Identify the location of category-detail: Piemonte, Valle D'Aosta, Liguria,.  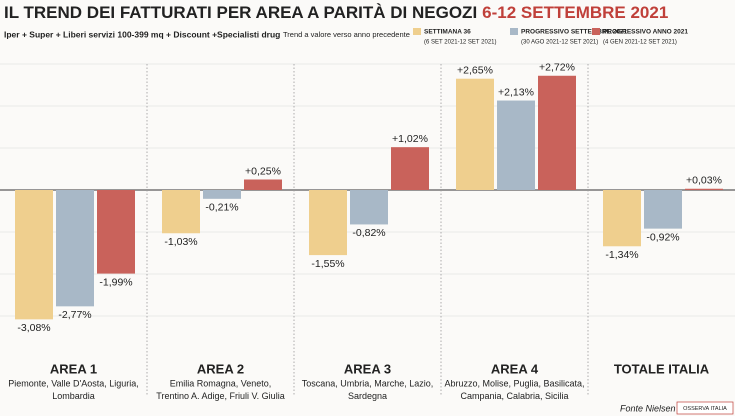
(73, 383).